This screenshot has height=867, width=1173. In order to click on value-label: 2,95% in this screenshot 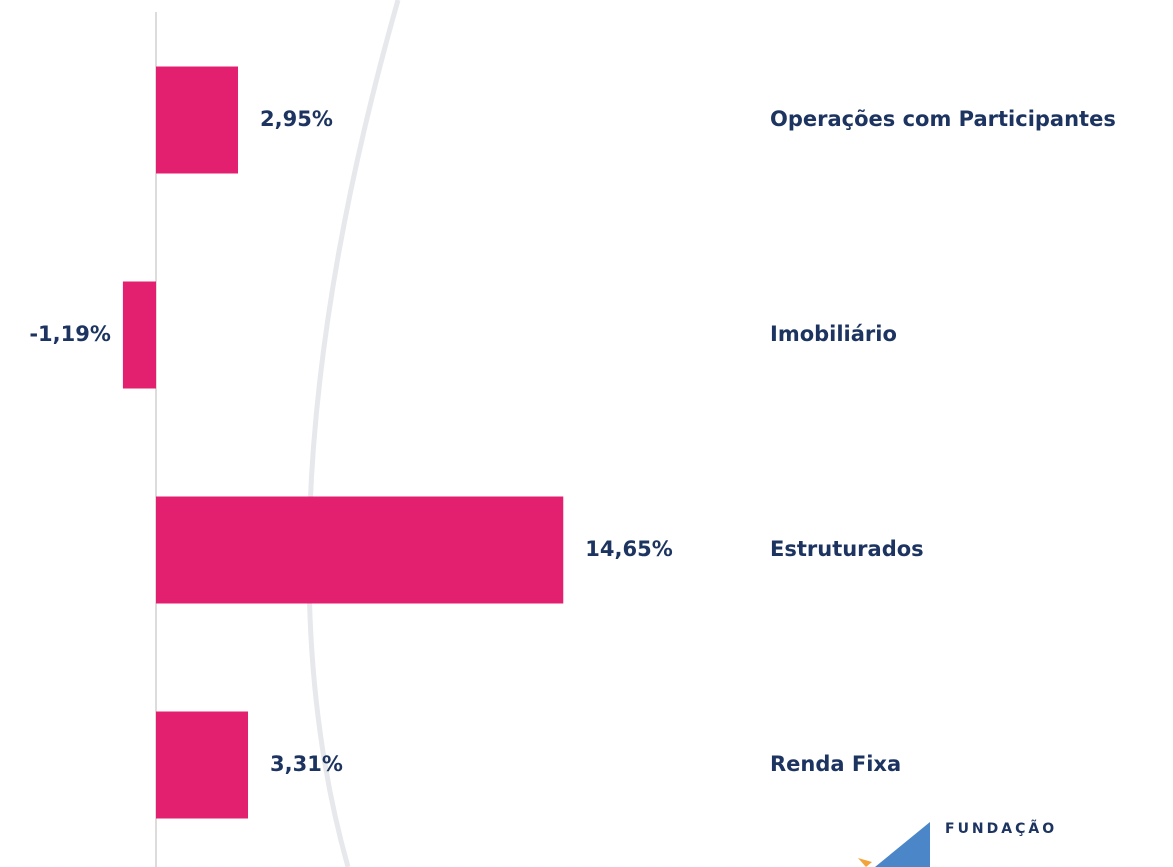, I will do `click(296, 119)`.